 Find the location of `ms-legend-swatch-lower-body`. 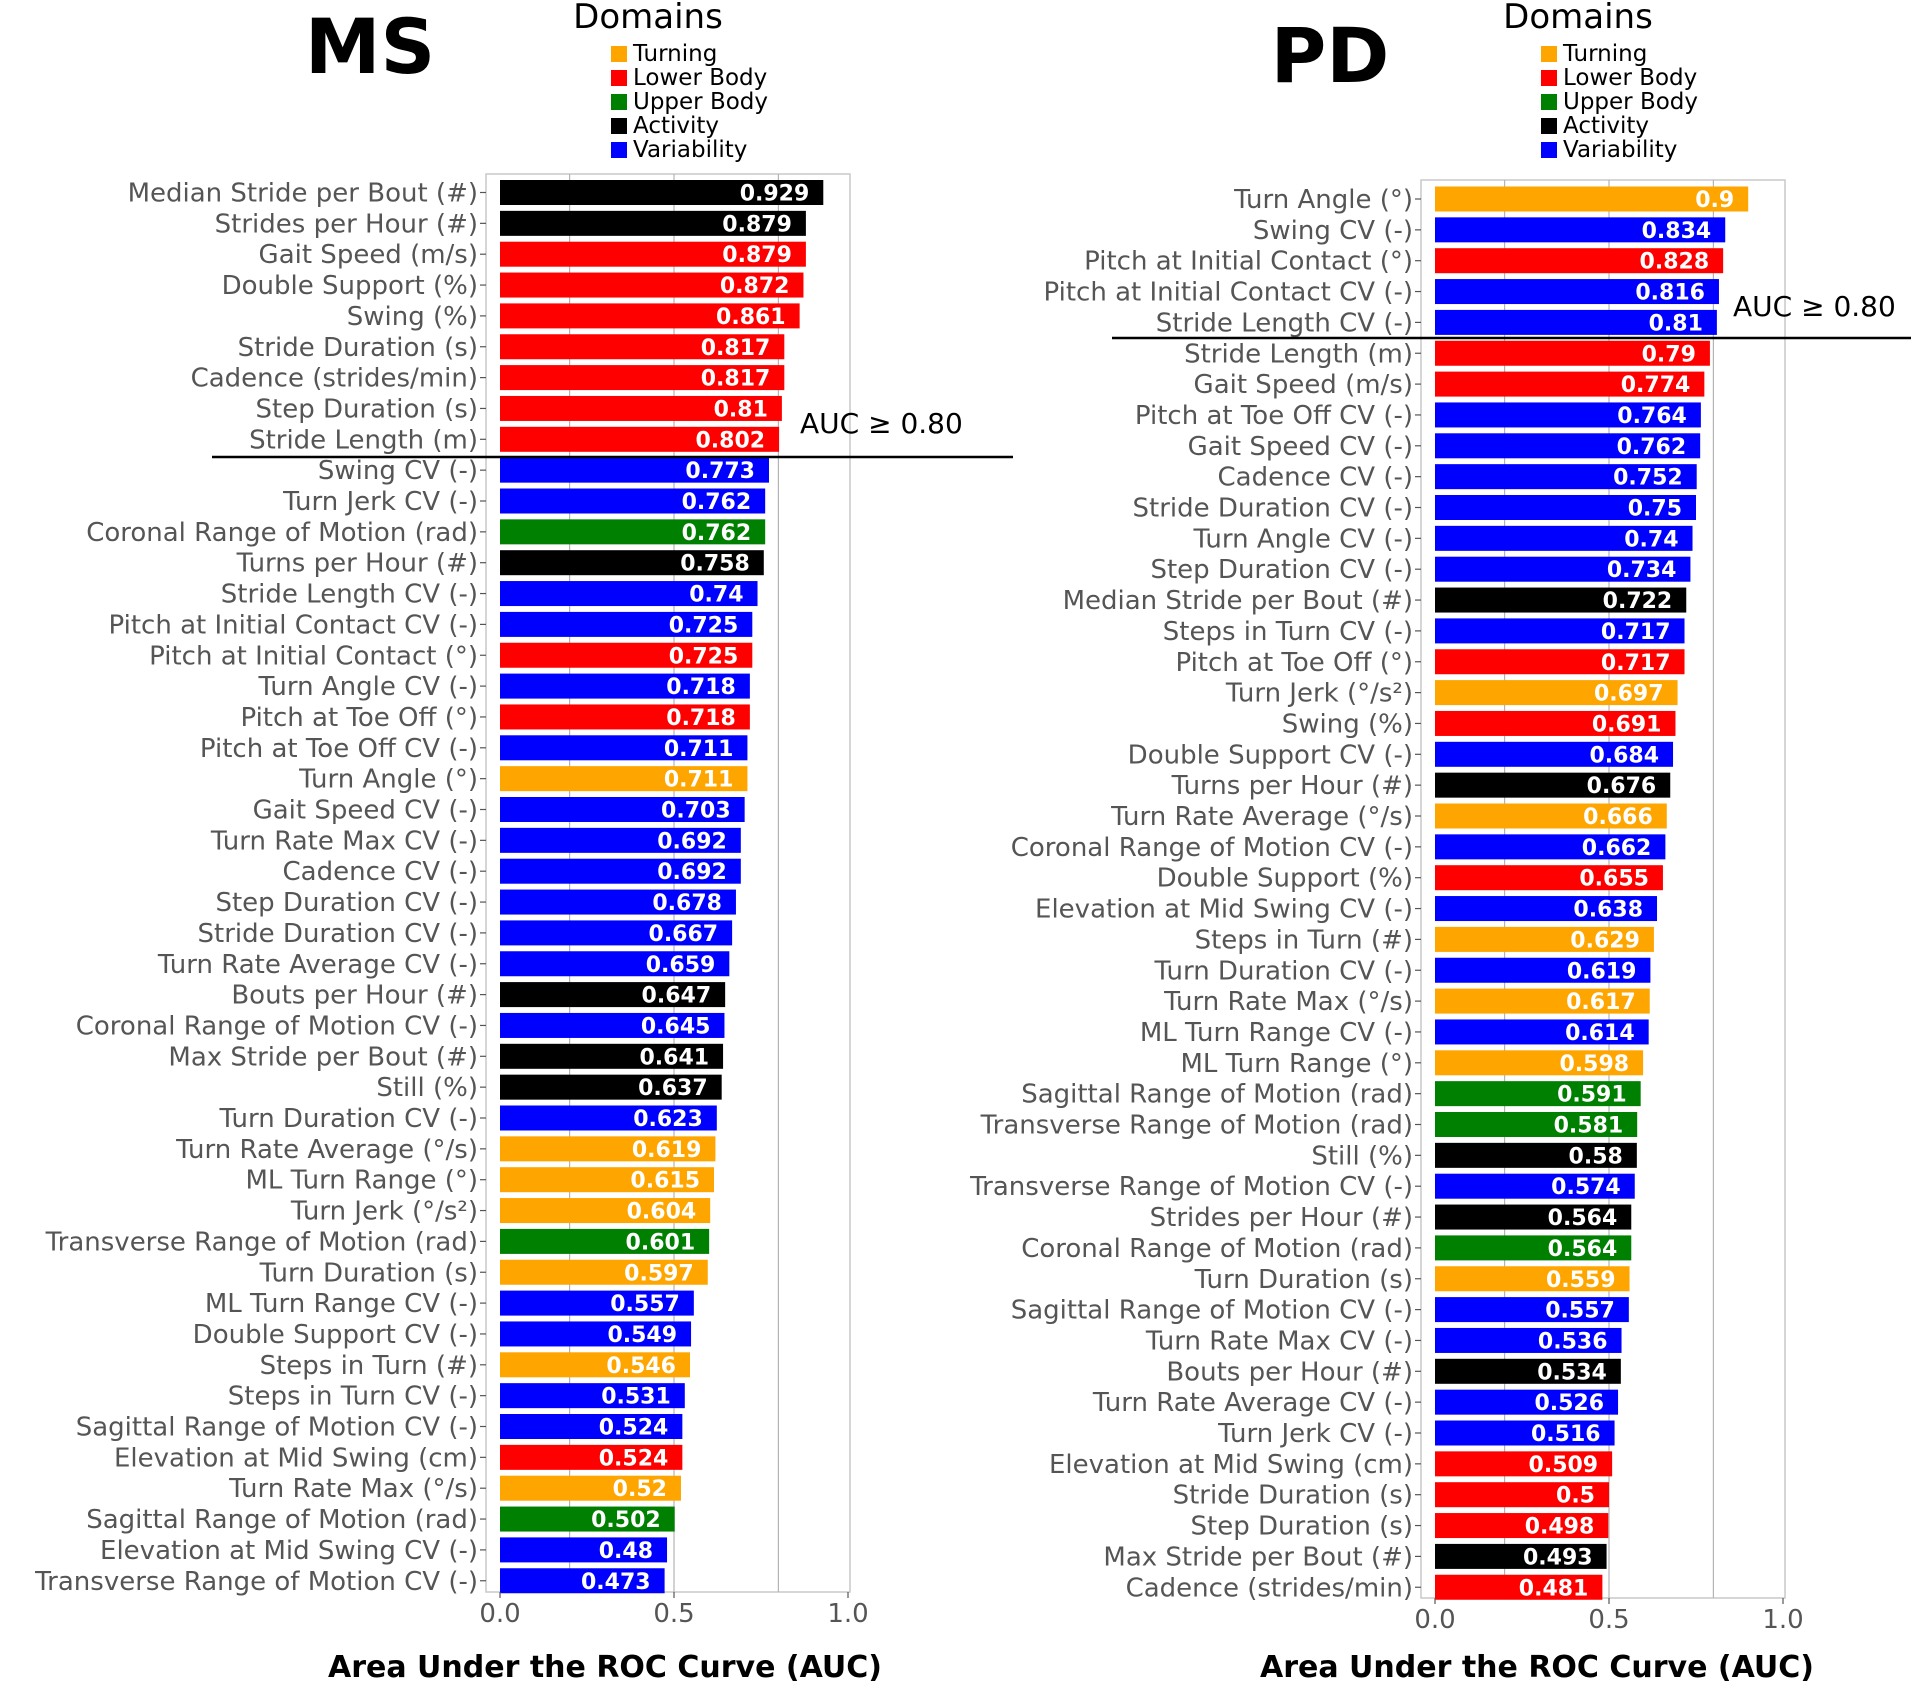

ms-legend-swatch-lower-body is located at coordinates (619, 78).